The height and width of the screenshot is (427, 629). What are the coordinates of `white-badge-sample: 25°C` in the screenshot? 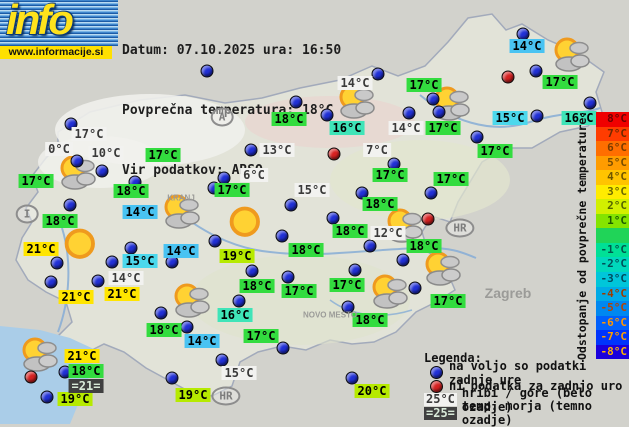 It's located at (440, 399).